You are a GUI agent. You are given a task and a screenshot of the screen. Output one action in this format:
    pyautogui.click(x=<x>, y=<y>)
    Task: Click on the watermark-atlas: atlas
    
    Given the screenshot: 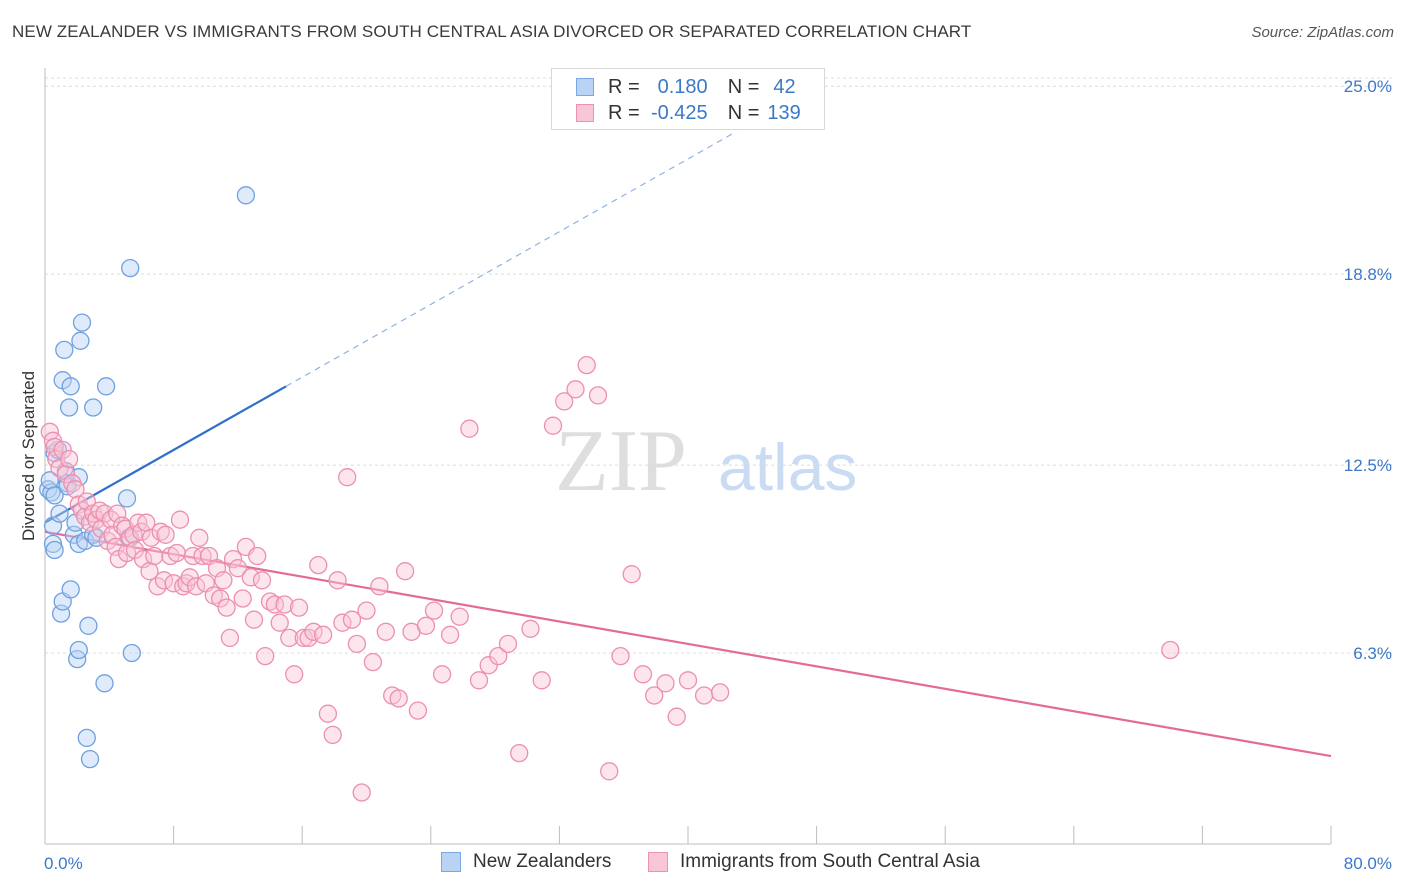 What is the action you would take?
    pyautogui.click(x=787, y=467)
    